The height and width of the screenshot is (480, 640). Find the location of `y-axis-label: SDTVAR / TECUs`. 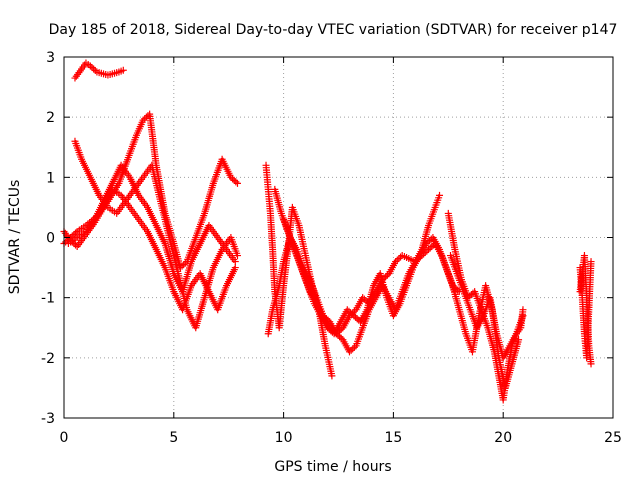

y-axis-label: SDTVAR / TECUs is located at coordinates (15, 237).